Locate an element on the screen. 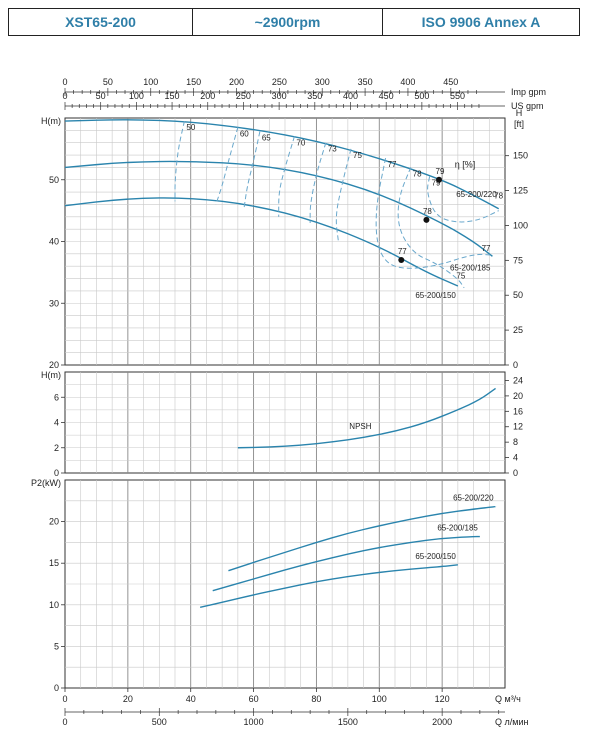 This screenshot has width=589, height=751. test-standard: ISO 9906 Annex A is located at coordinates (481, 22).